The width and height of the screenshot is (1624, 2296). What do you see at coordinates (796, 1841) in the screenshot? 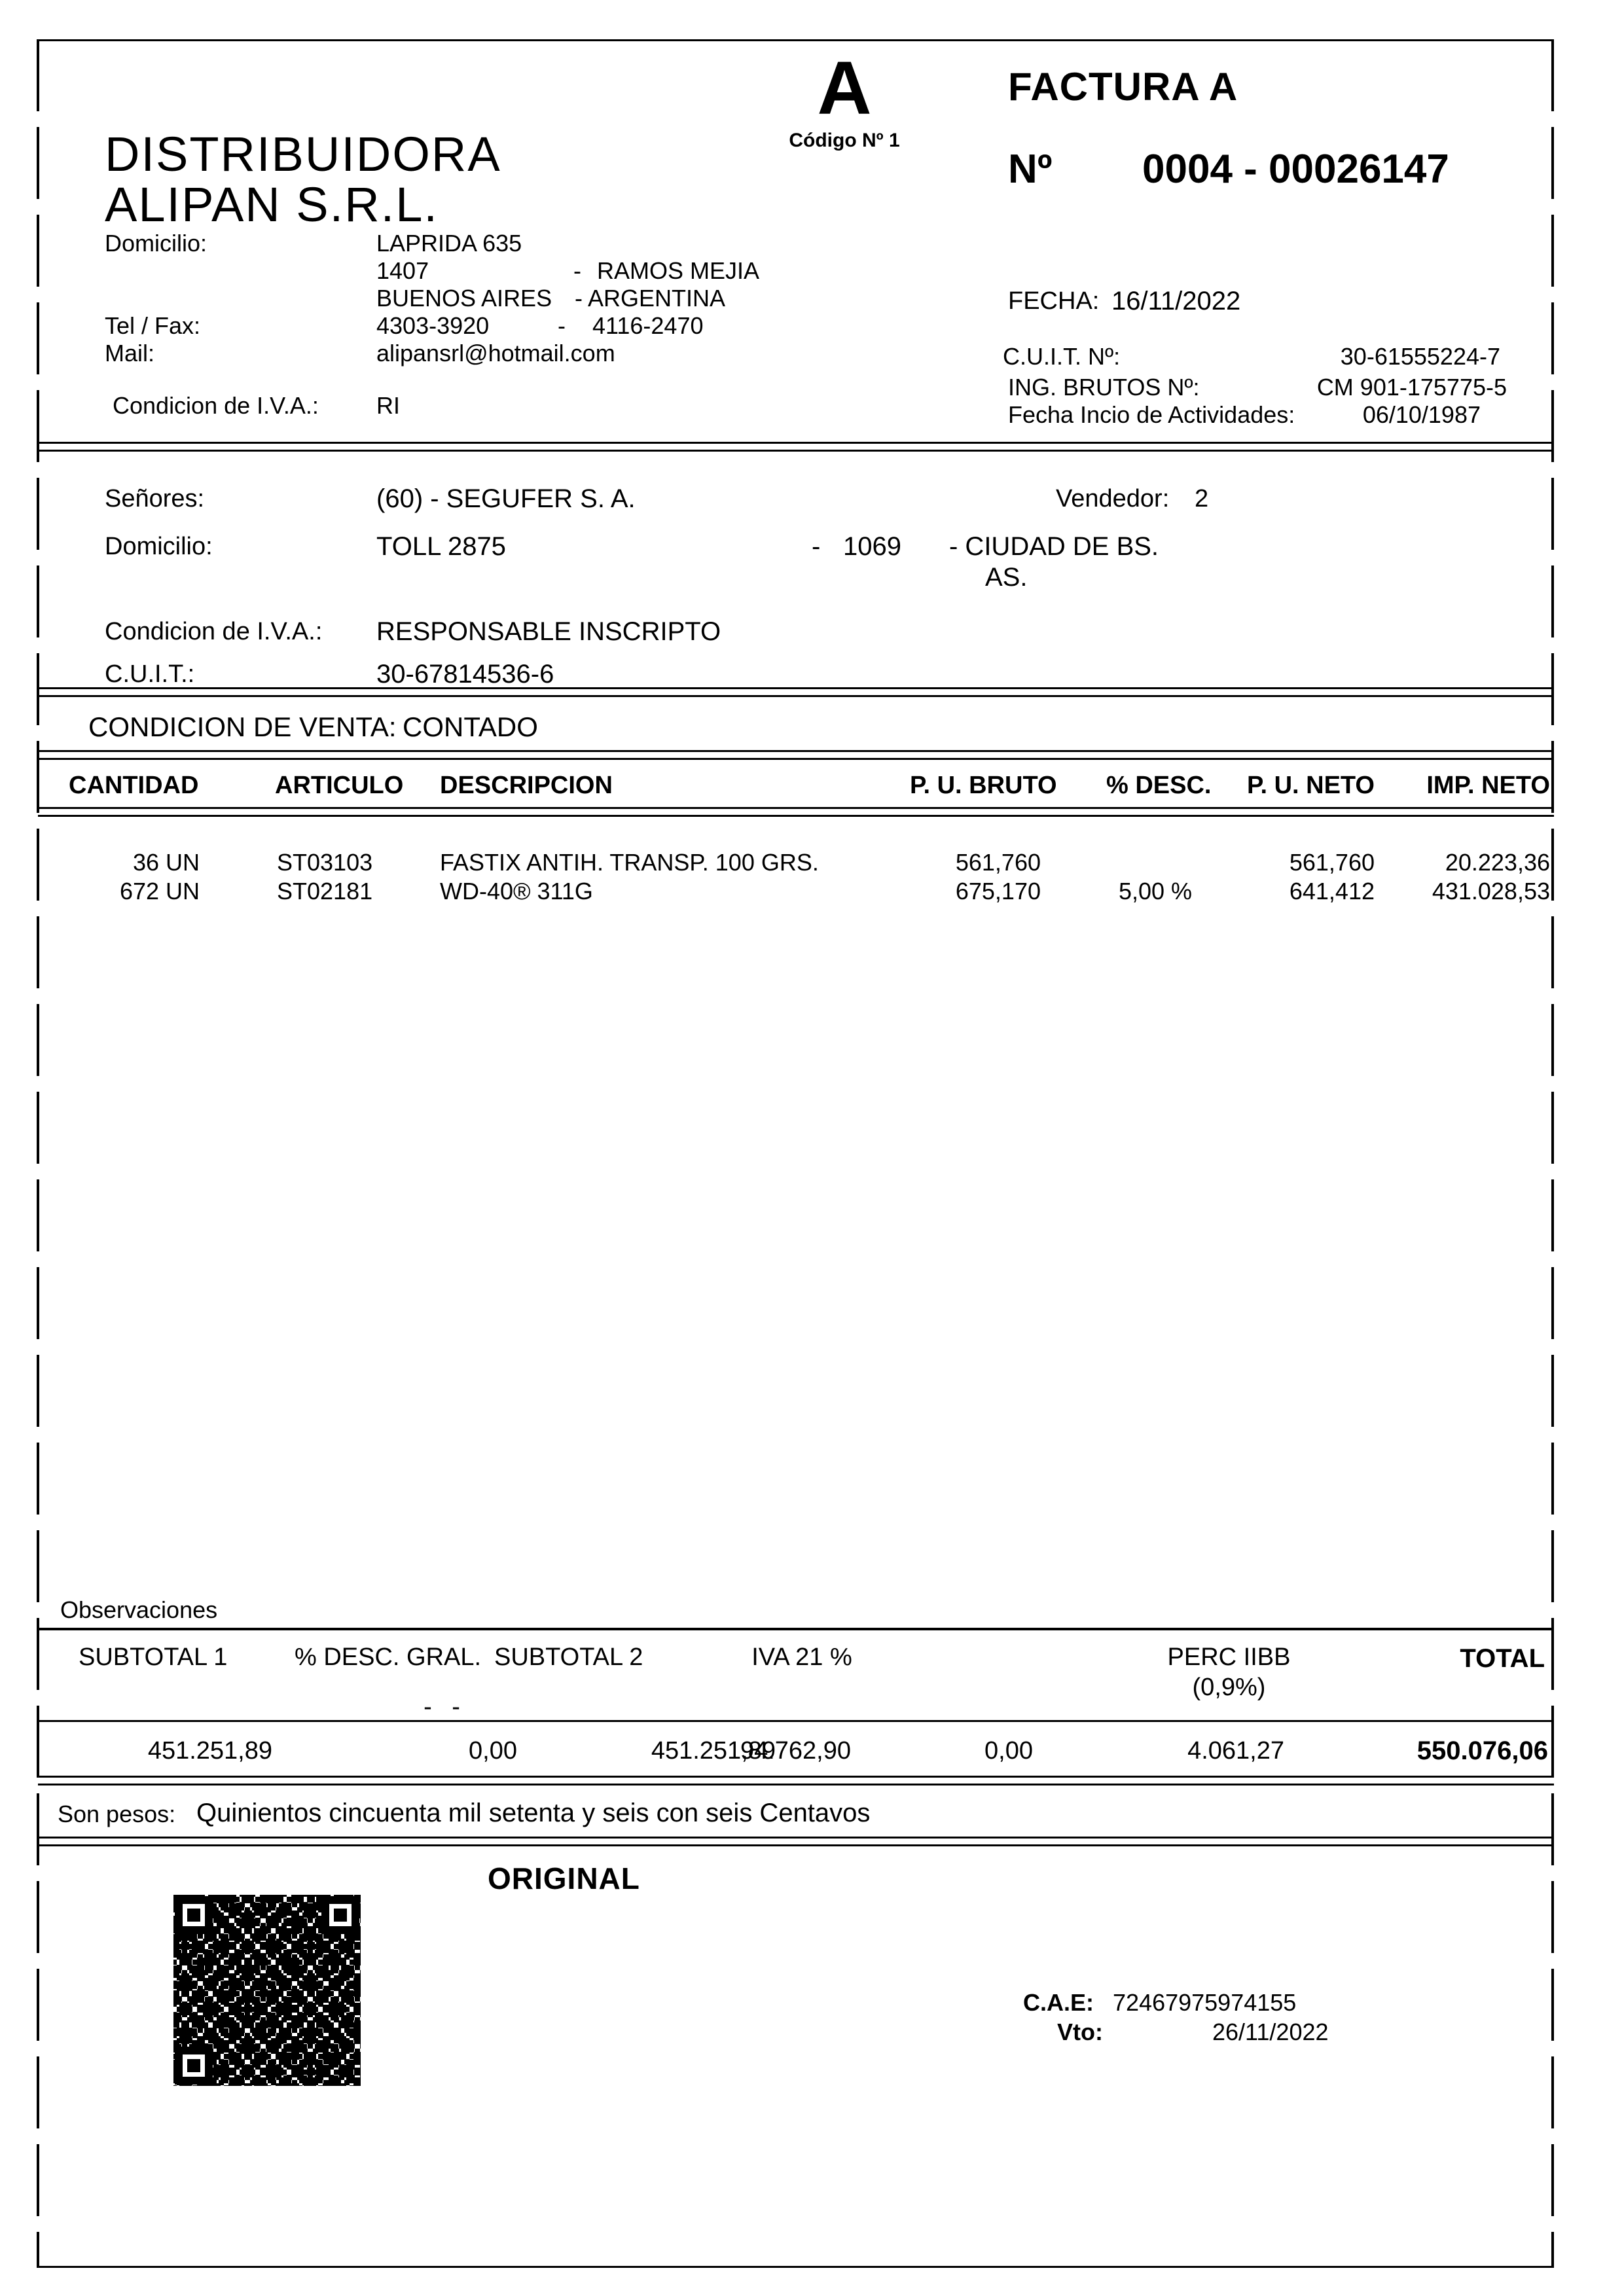
I see `amount-words-bottom-line` at bounding box center [796, 1841].